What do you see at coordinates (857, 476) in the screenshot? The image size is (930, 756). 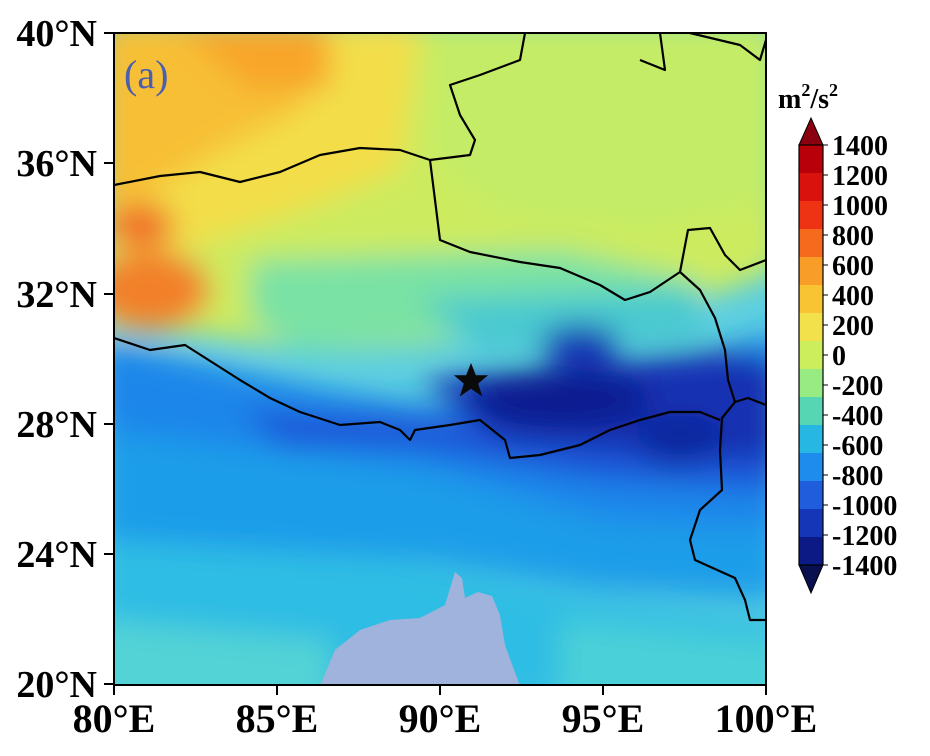 I see `colorbar-label: -800` at bounding box center [857, 476].